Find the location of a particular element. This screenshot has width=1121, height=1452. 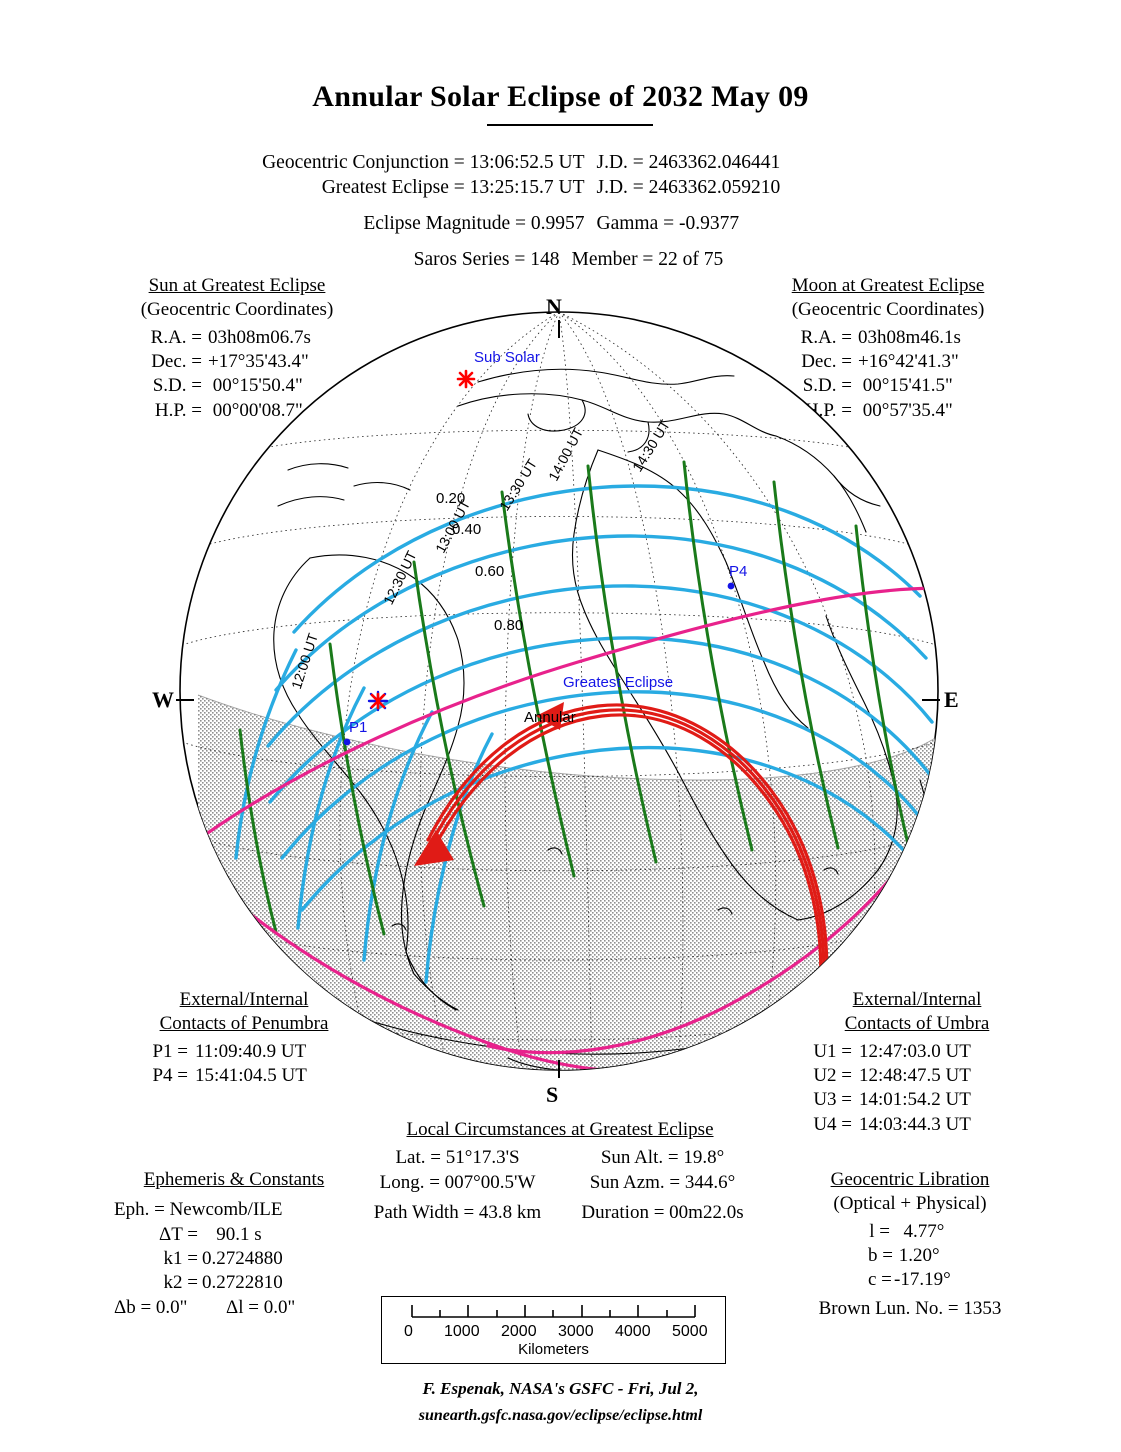

local-duration: Duration = 00m22.0s is located at coordinates (662, 1212).